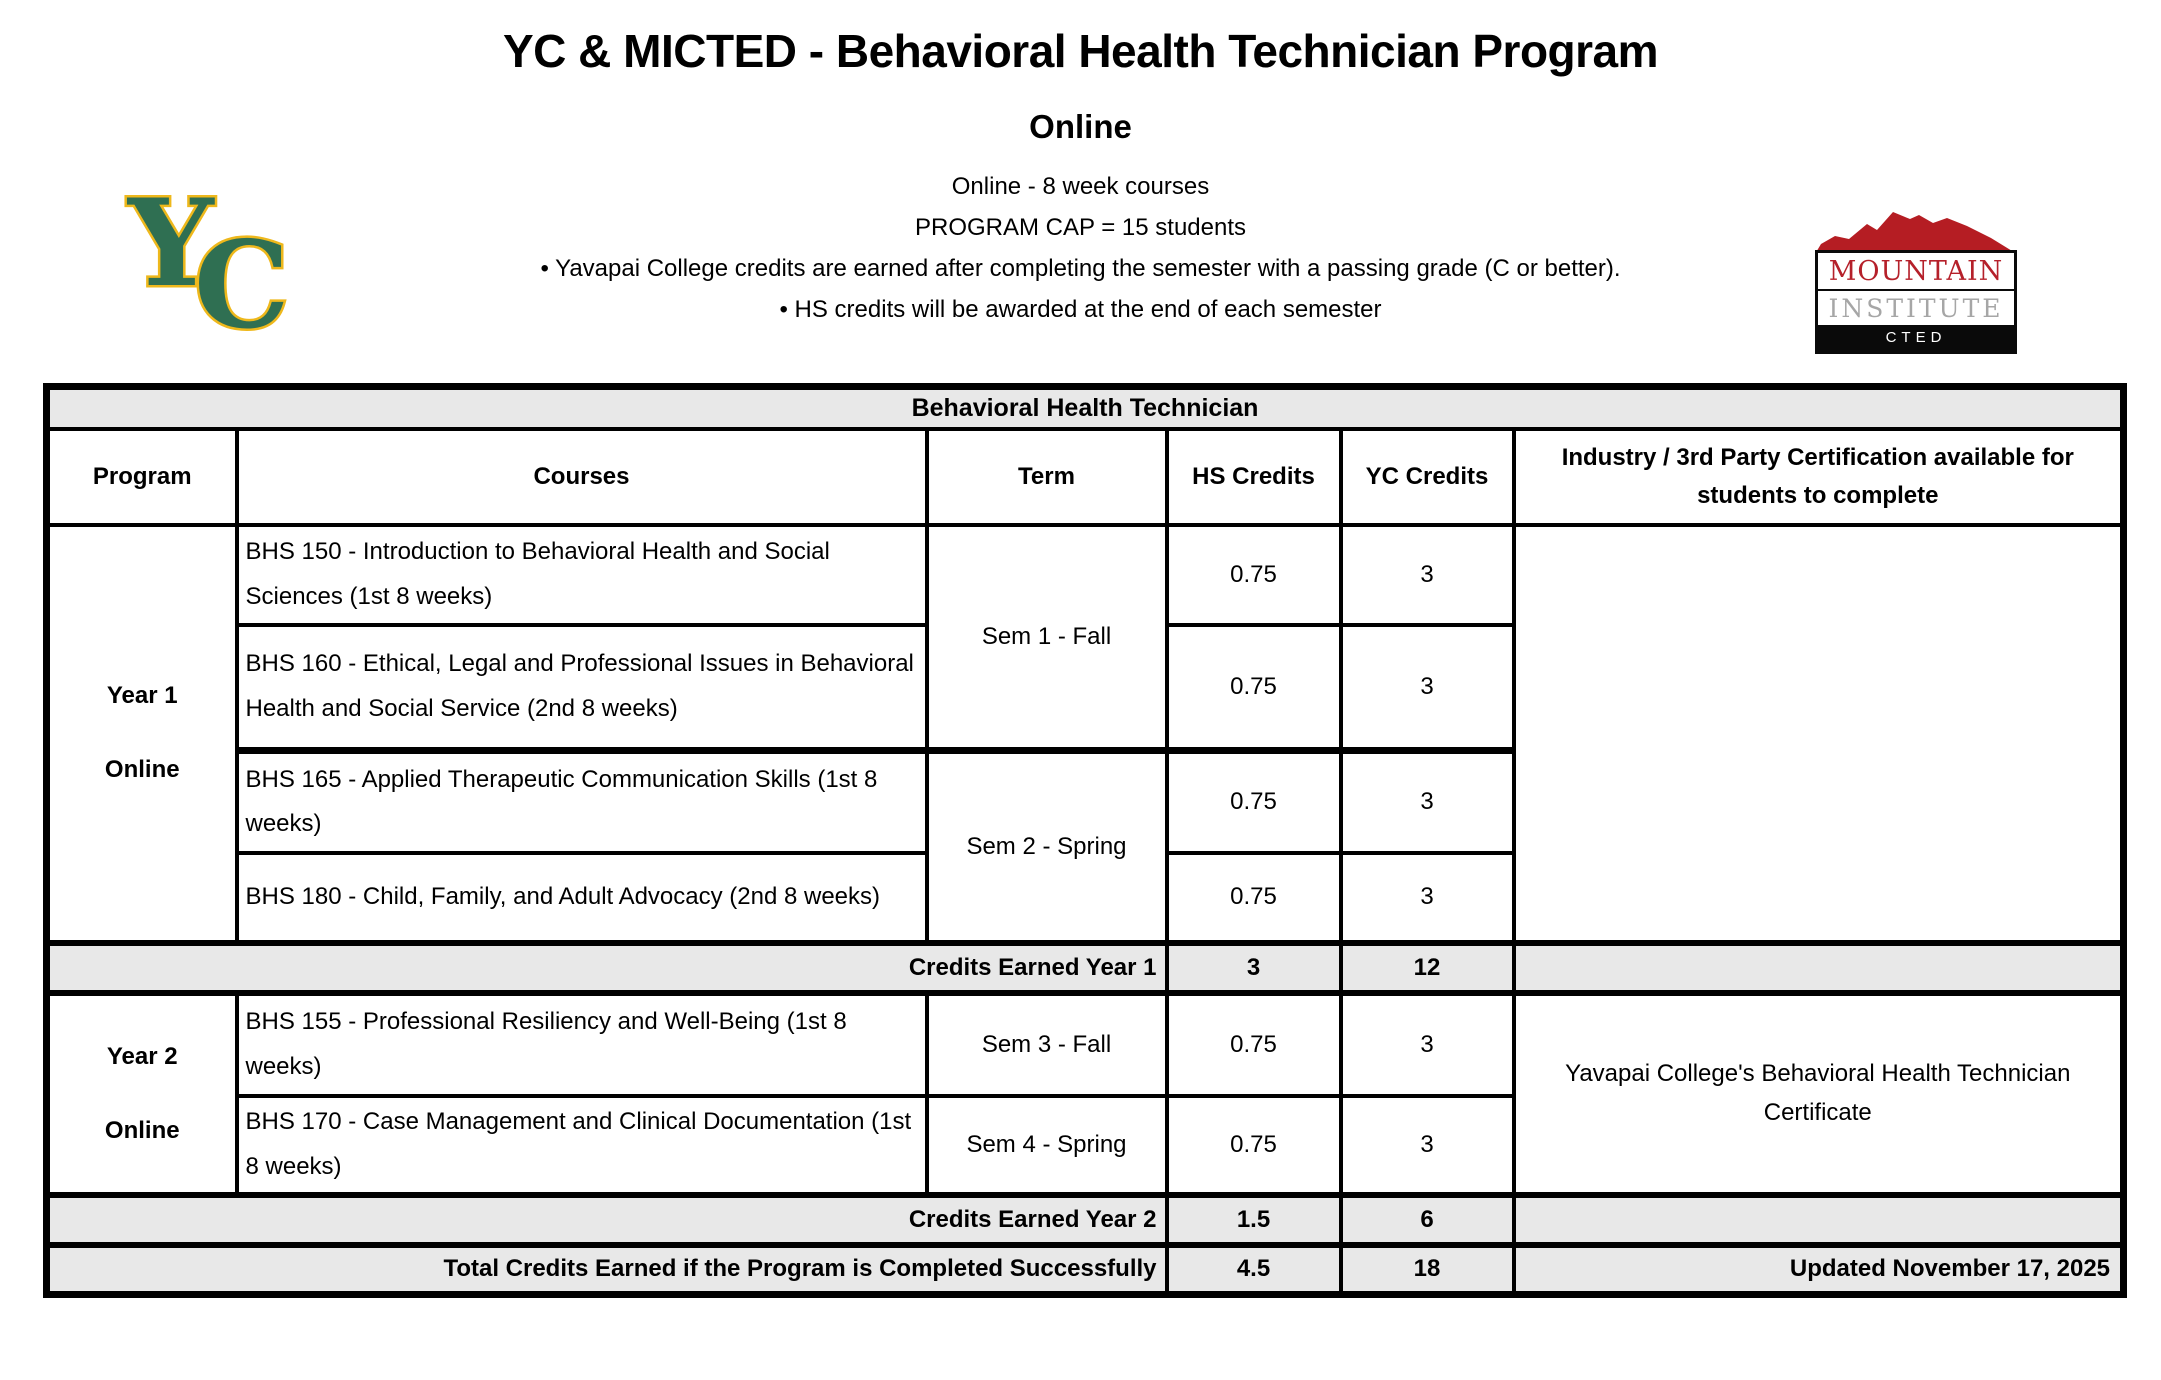 Image resolution: width=2161 pixels, height=1380 pixels. Describe the element at coordinates (1427, 476) in the screenshot. I see `column-header-yc-credits: YC Credits` at that location.